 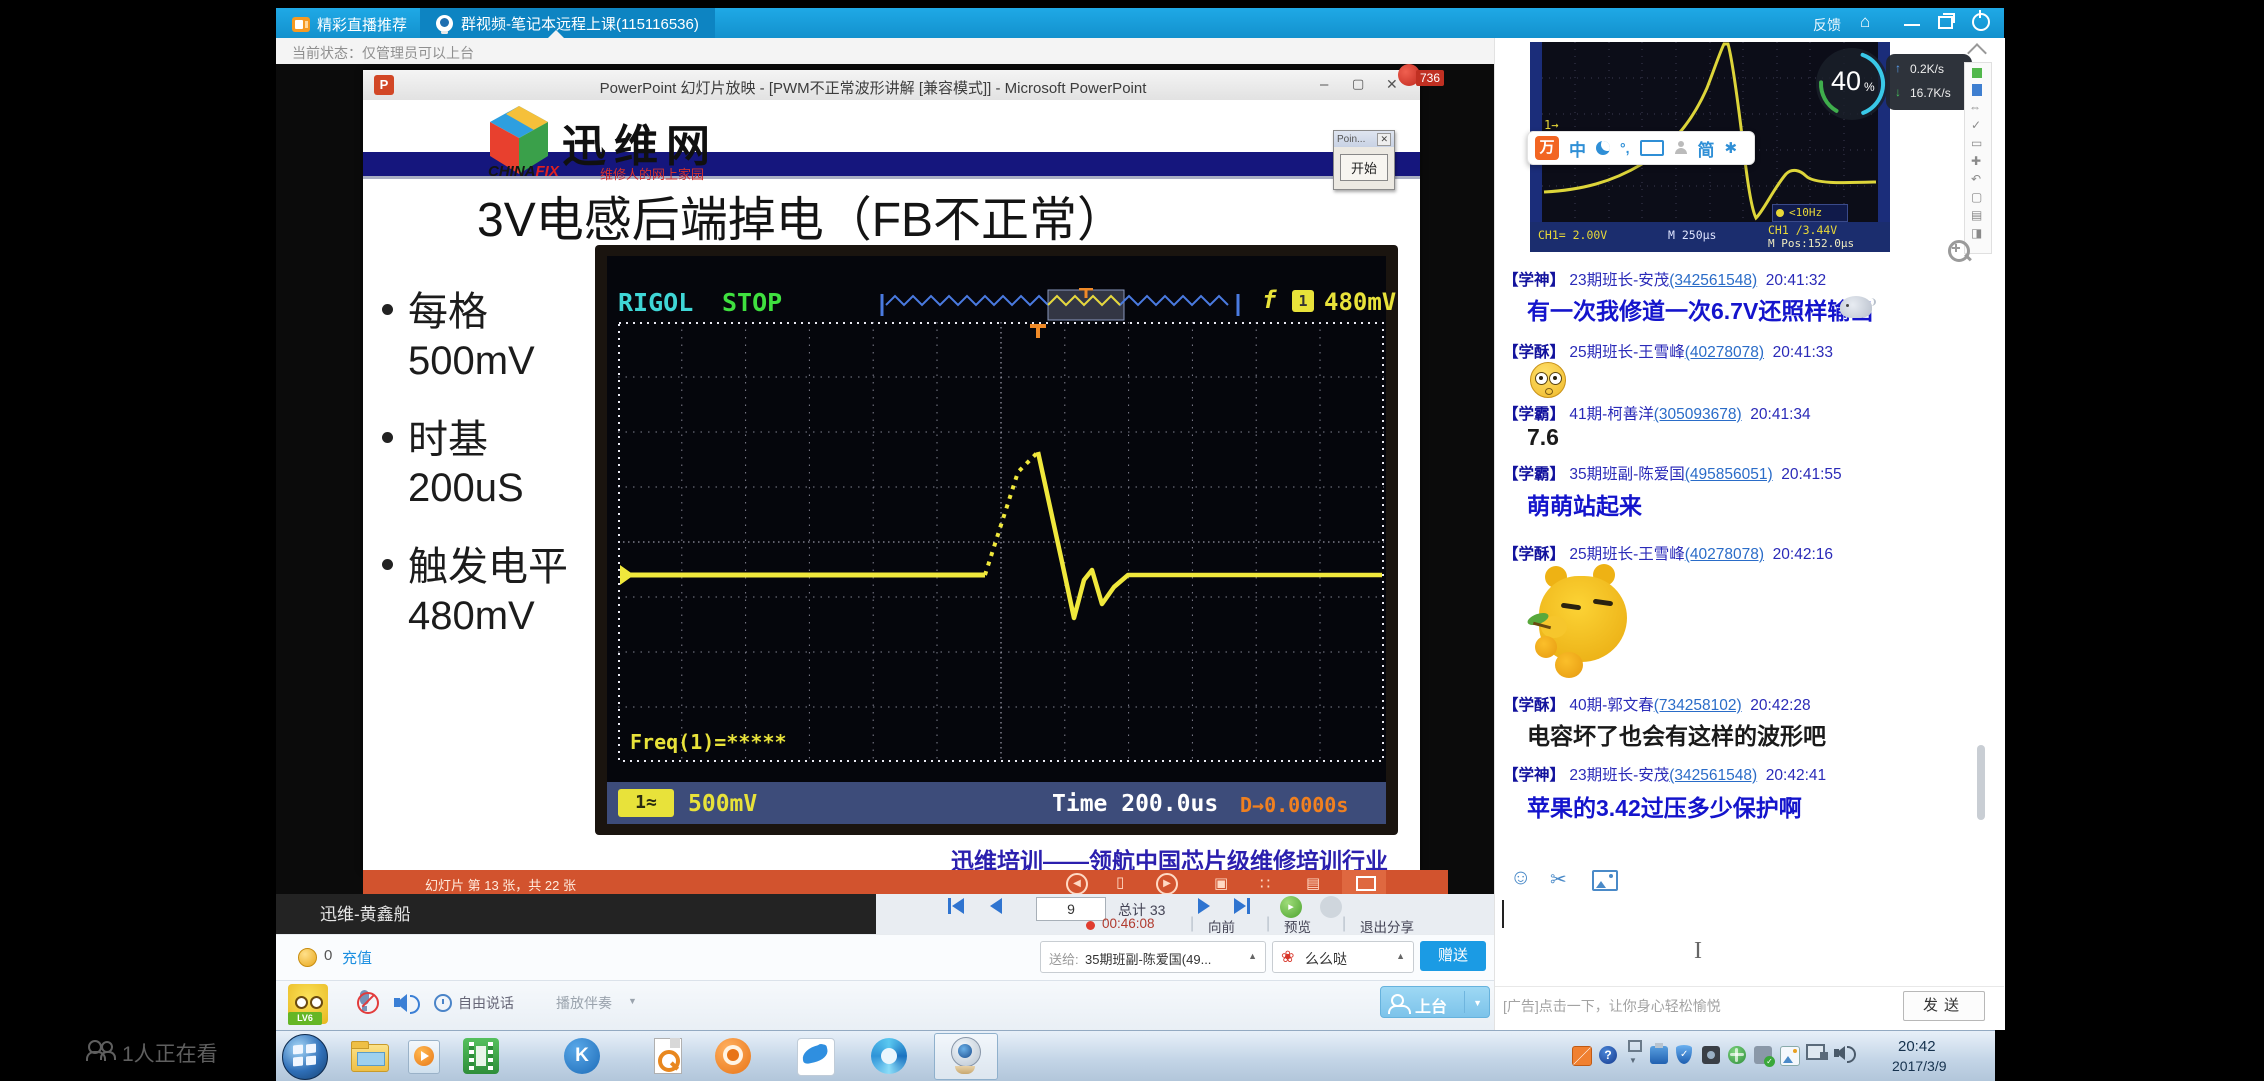 I want to click on exit-share-button: 退出分享, so click(x=1387, y=927).